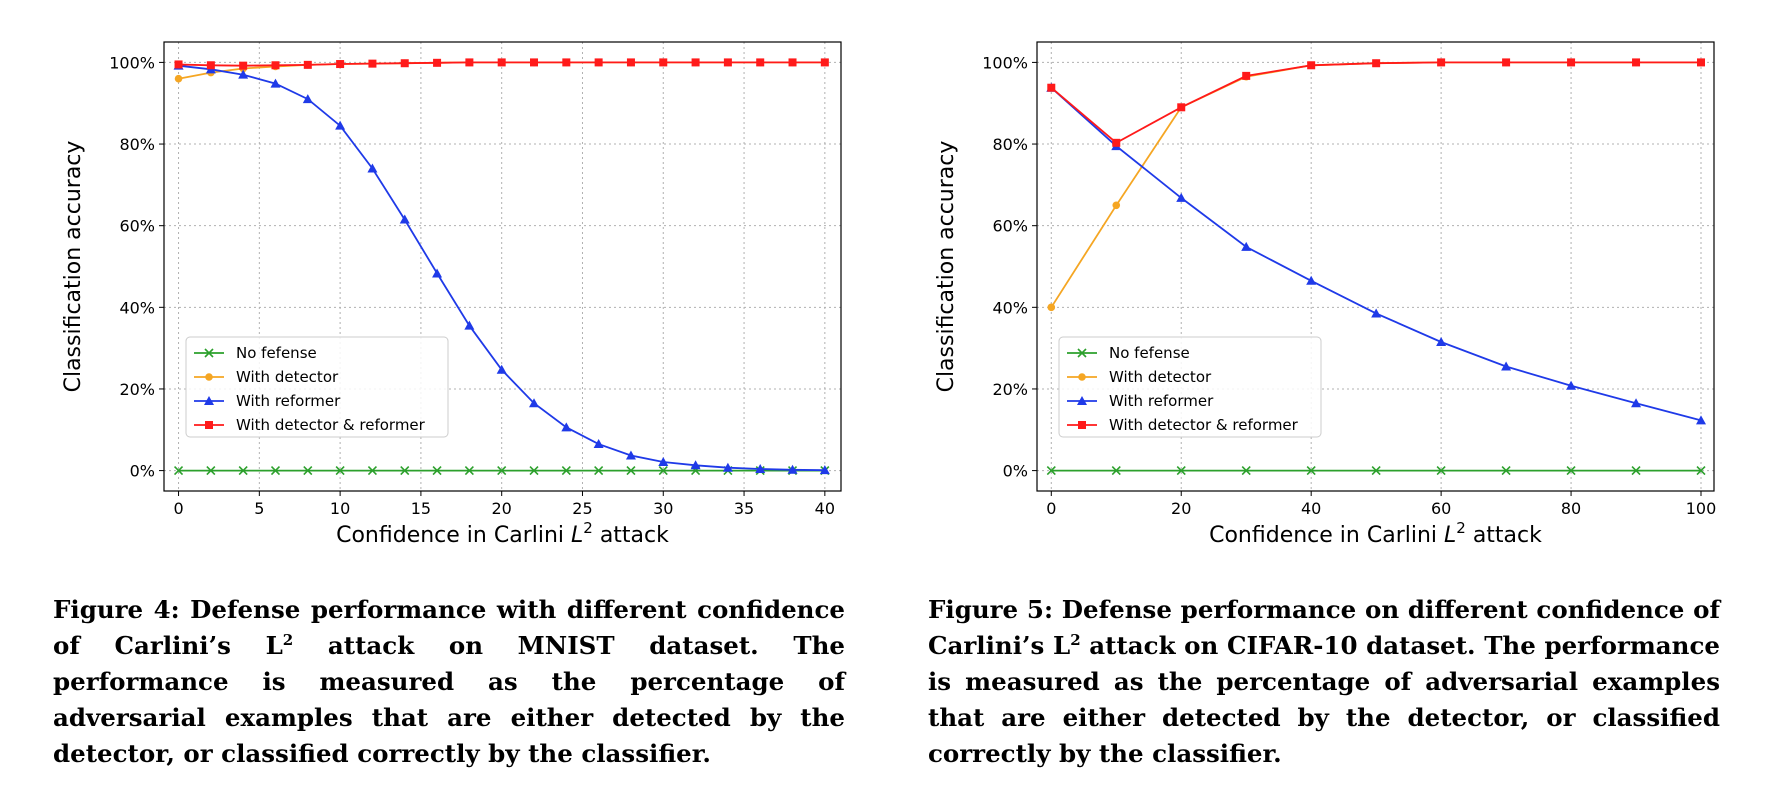 The image size is (1776, 792). What do you see at coordinates (1375, 184) in the screenshot?
I see `series-line` at bounding box center [1375, 184].